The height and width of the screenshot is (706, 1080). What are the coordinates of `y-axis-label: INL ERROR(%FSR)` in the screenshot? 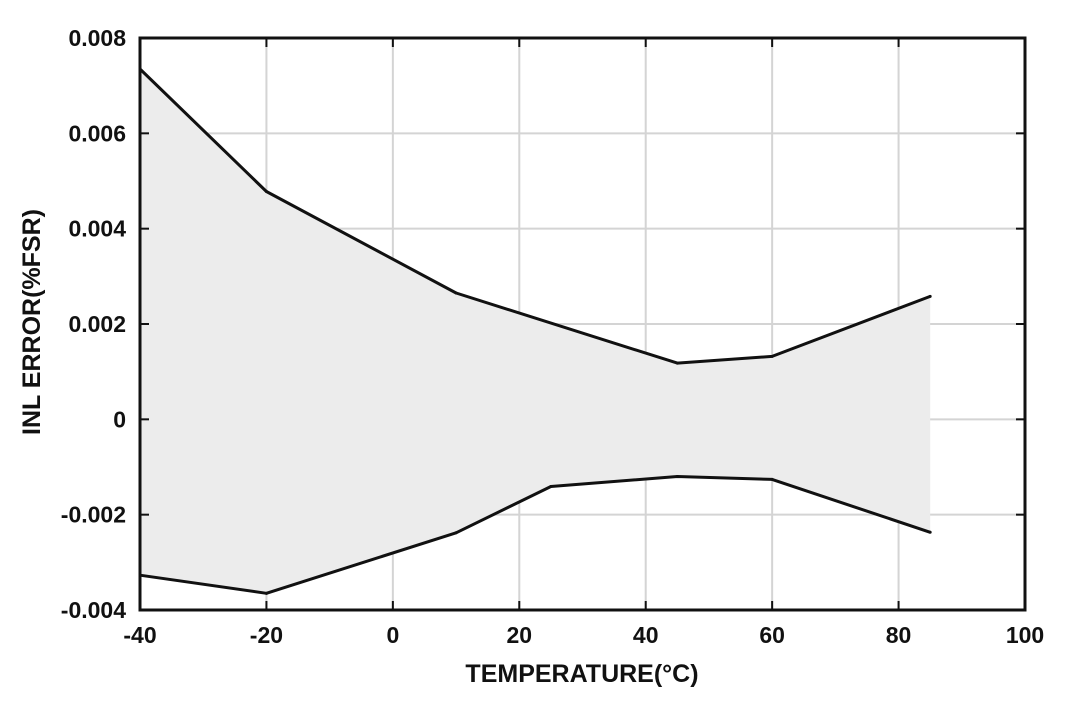 It's located at (32, 322).